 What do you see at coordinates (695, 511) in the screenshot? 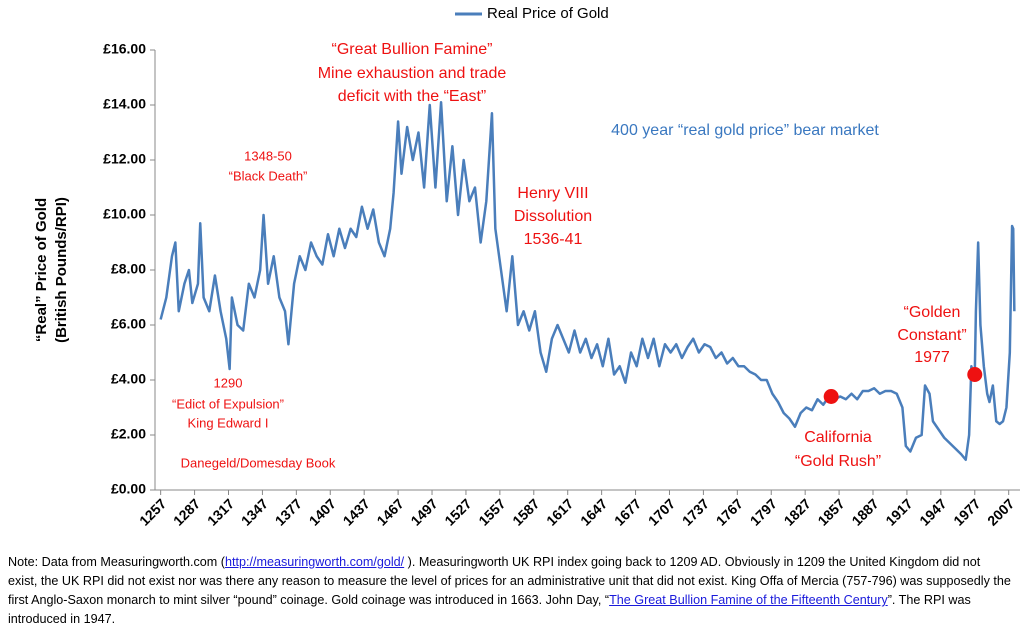
I see `x-tick-label: 1737` at bounding box center [695, 511].